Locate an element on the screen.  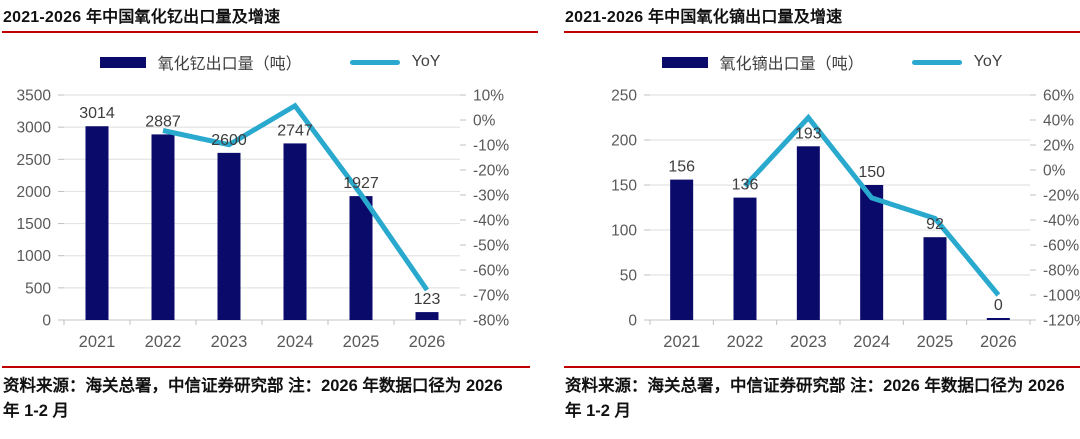
right-axis-tick-label: -50% is located at coordinates (491, 246).